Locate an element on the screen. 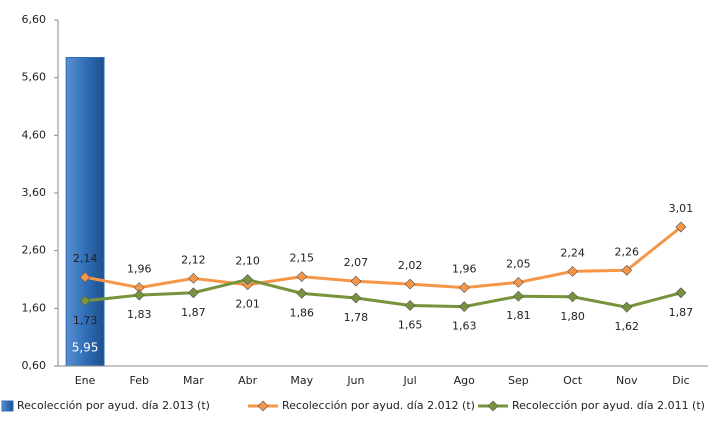 This screenshot has height=428, width=714. x-tick-label: Abr is located at coordinates (248, 380).